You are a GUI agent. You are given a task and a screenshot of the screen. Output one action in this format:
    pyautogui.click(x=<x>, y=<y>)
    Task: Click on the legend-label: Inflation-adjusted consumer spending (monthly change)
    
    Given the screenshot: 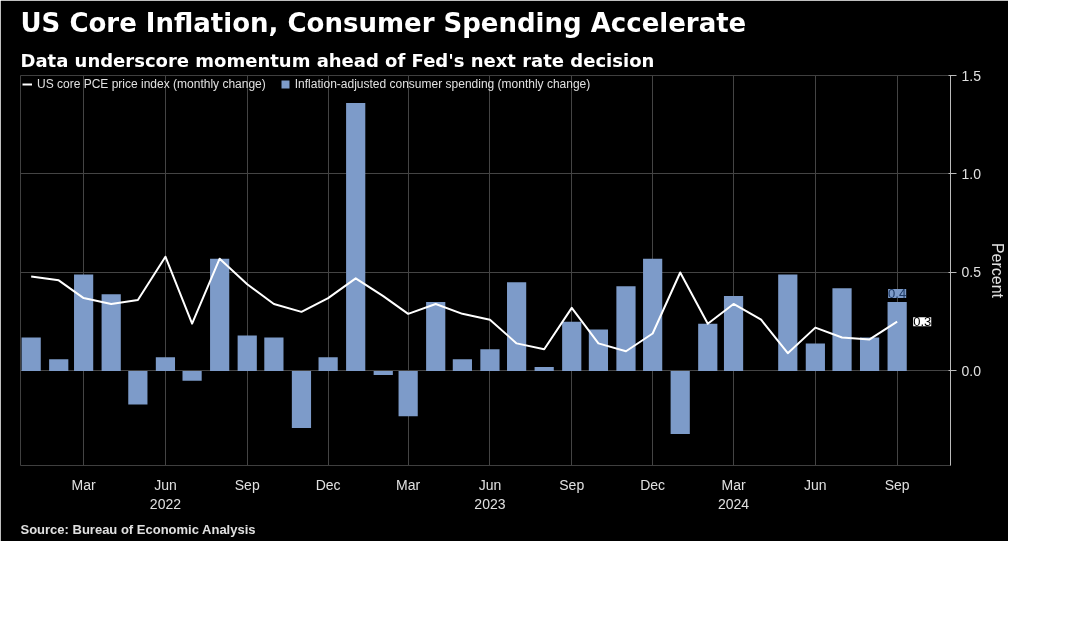 What is the action you would take?
    pyautogui.click(x=442, y=84)
    